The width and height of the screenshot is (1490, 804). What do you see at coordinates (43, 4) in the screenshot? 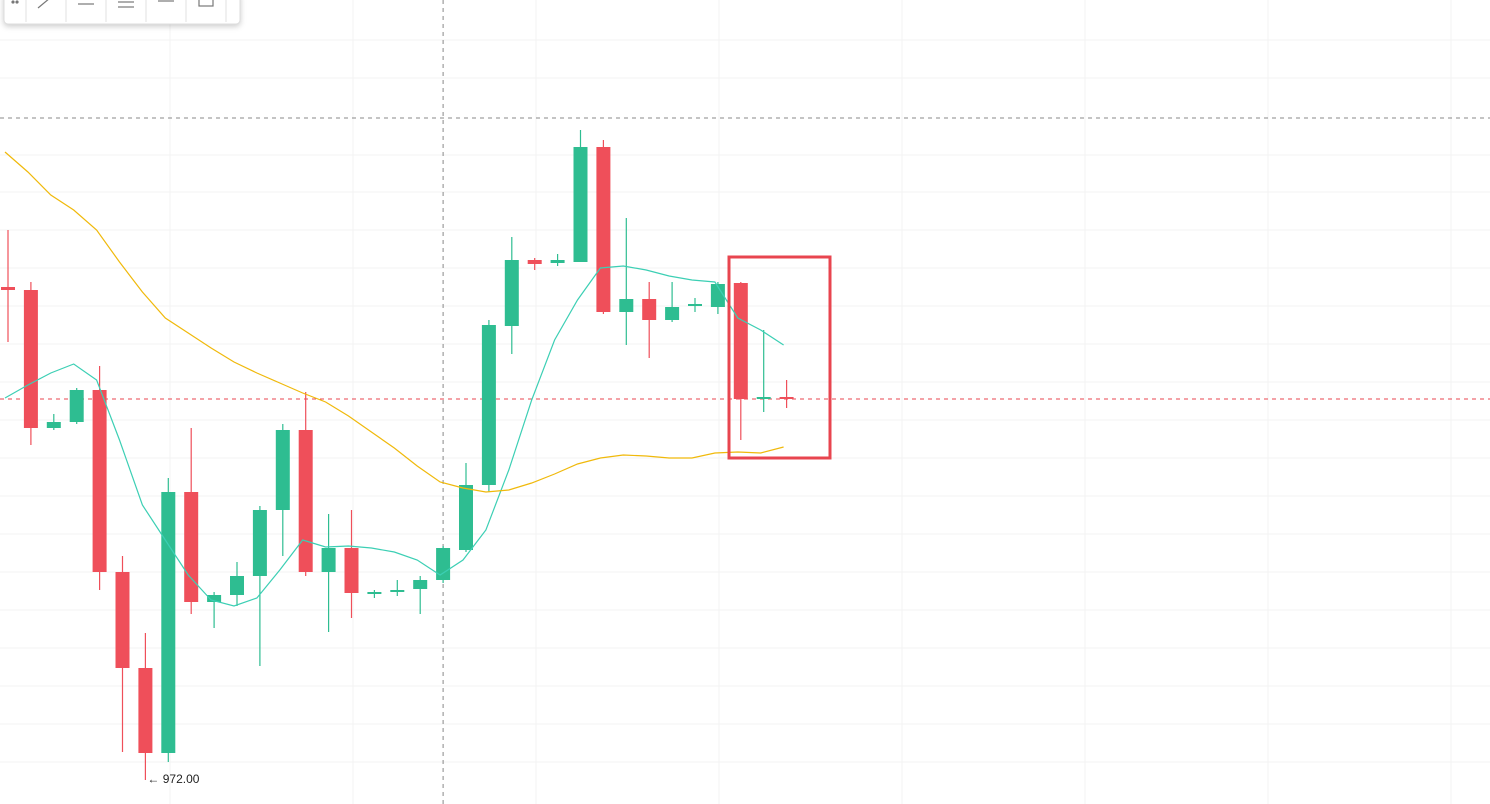
I see `trend-tool` at bounding box center [43, 4].